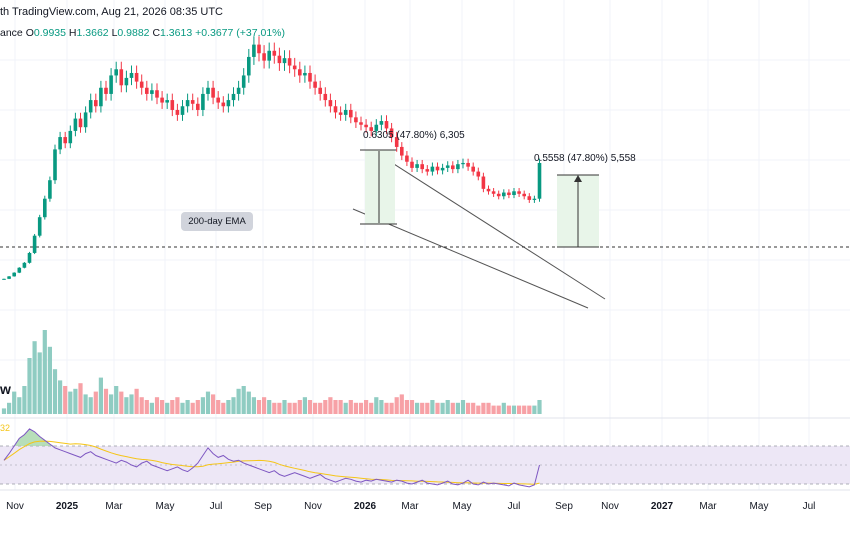 This screenshot has height=560, width=850. Describe the element at coordinates (514, 506) in the screenshot. I see `x-tick-label: Jul` at that location.